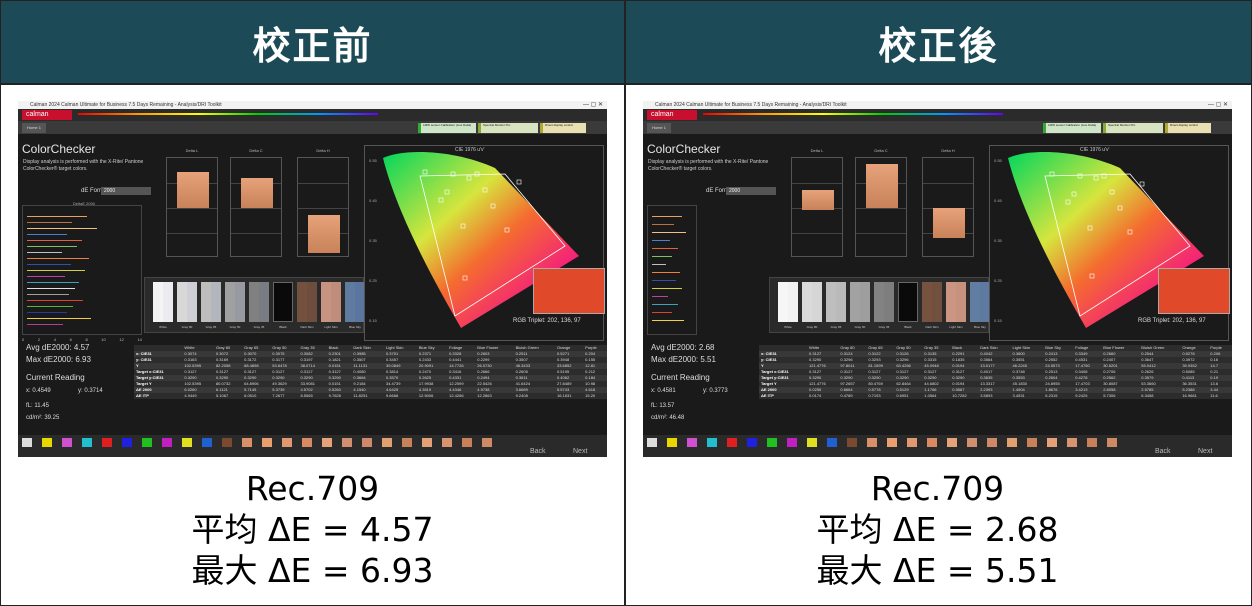 The height and width of the screenshot is (606, 1252). What do you see at coordinates (823, 390) in the screenshot?
I see `table-cell: 0.0255` at bounding box center [823, 390].